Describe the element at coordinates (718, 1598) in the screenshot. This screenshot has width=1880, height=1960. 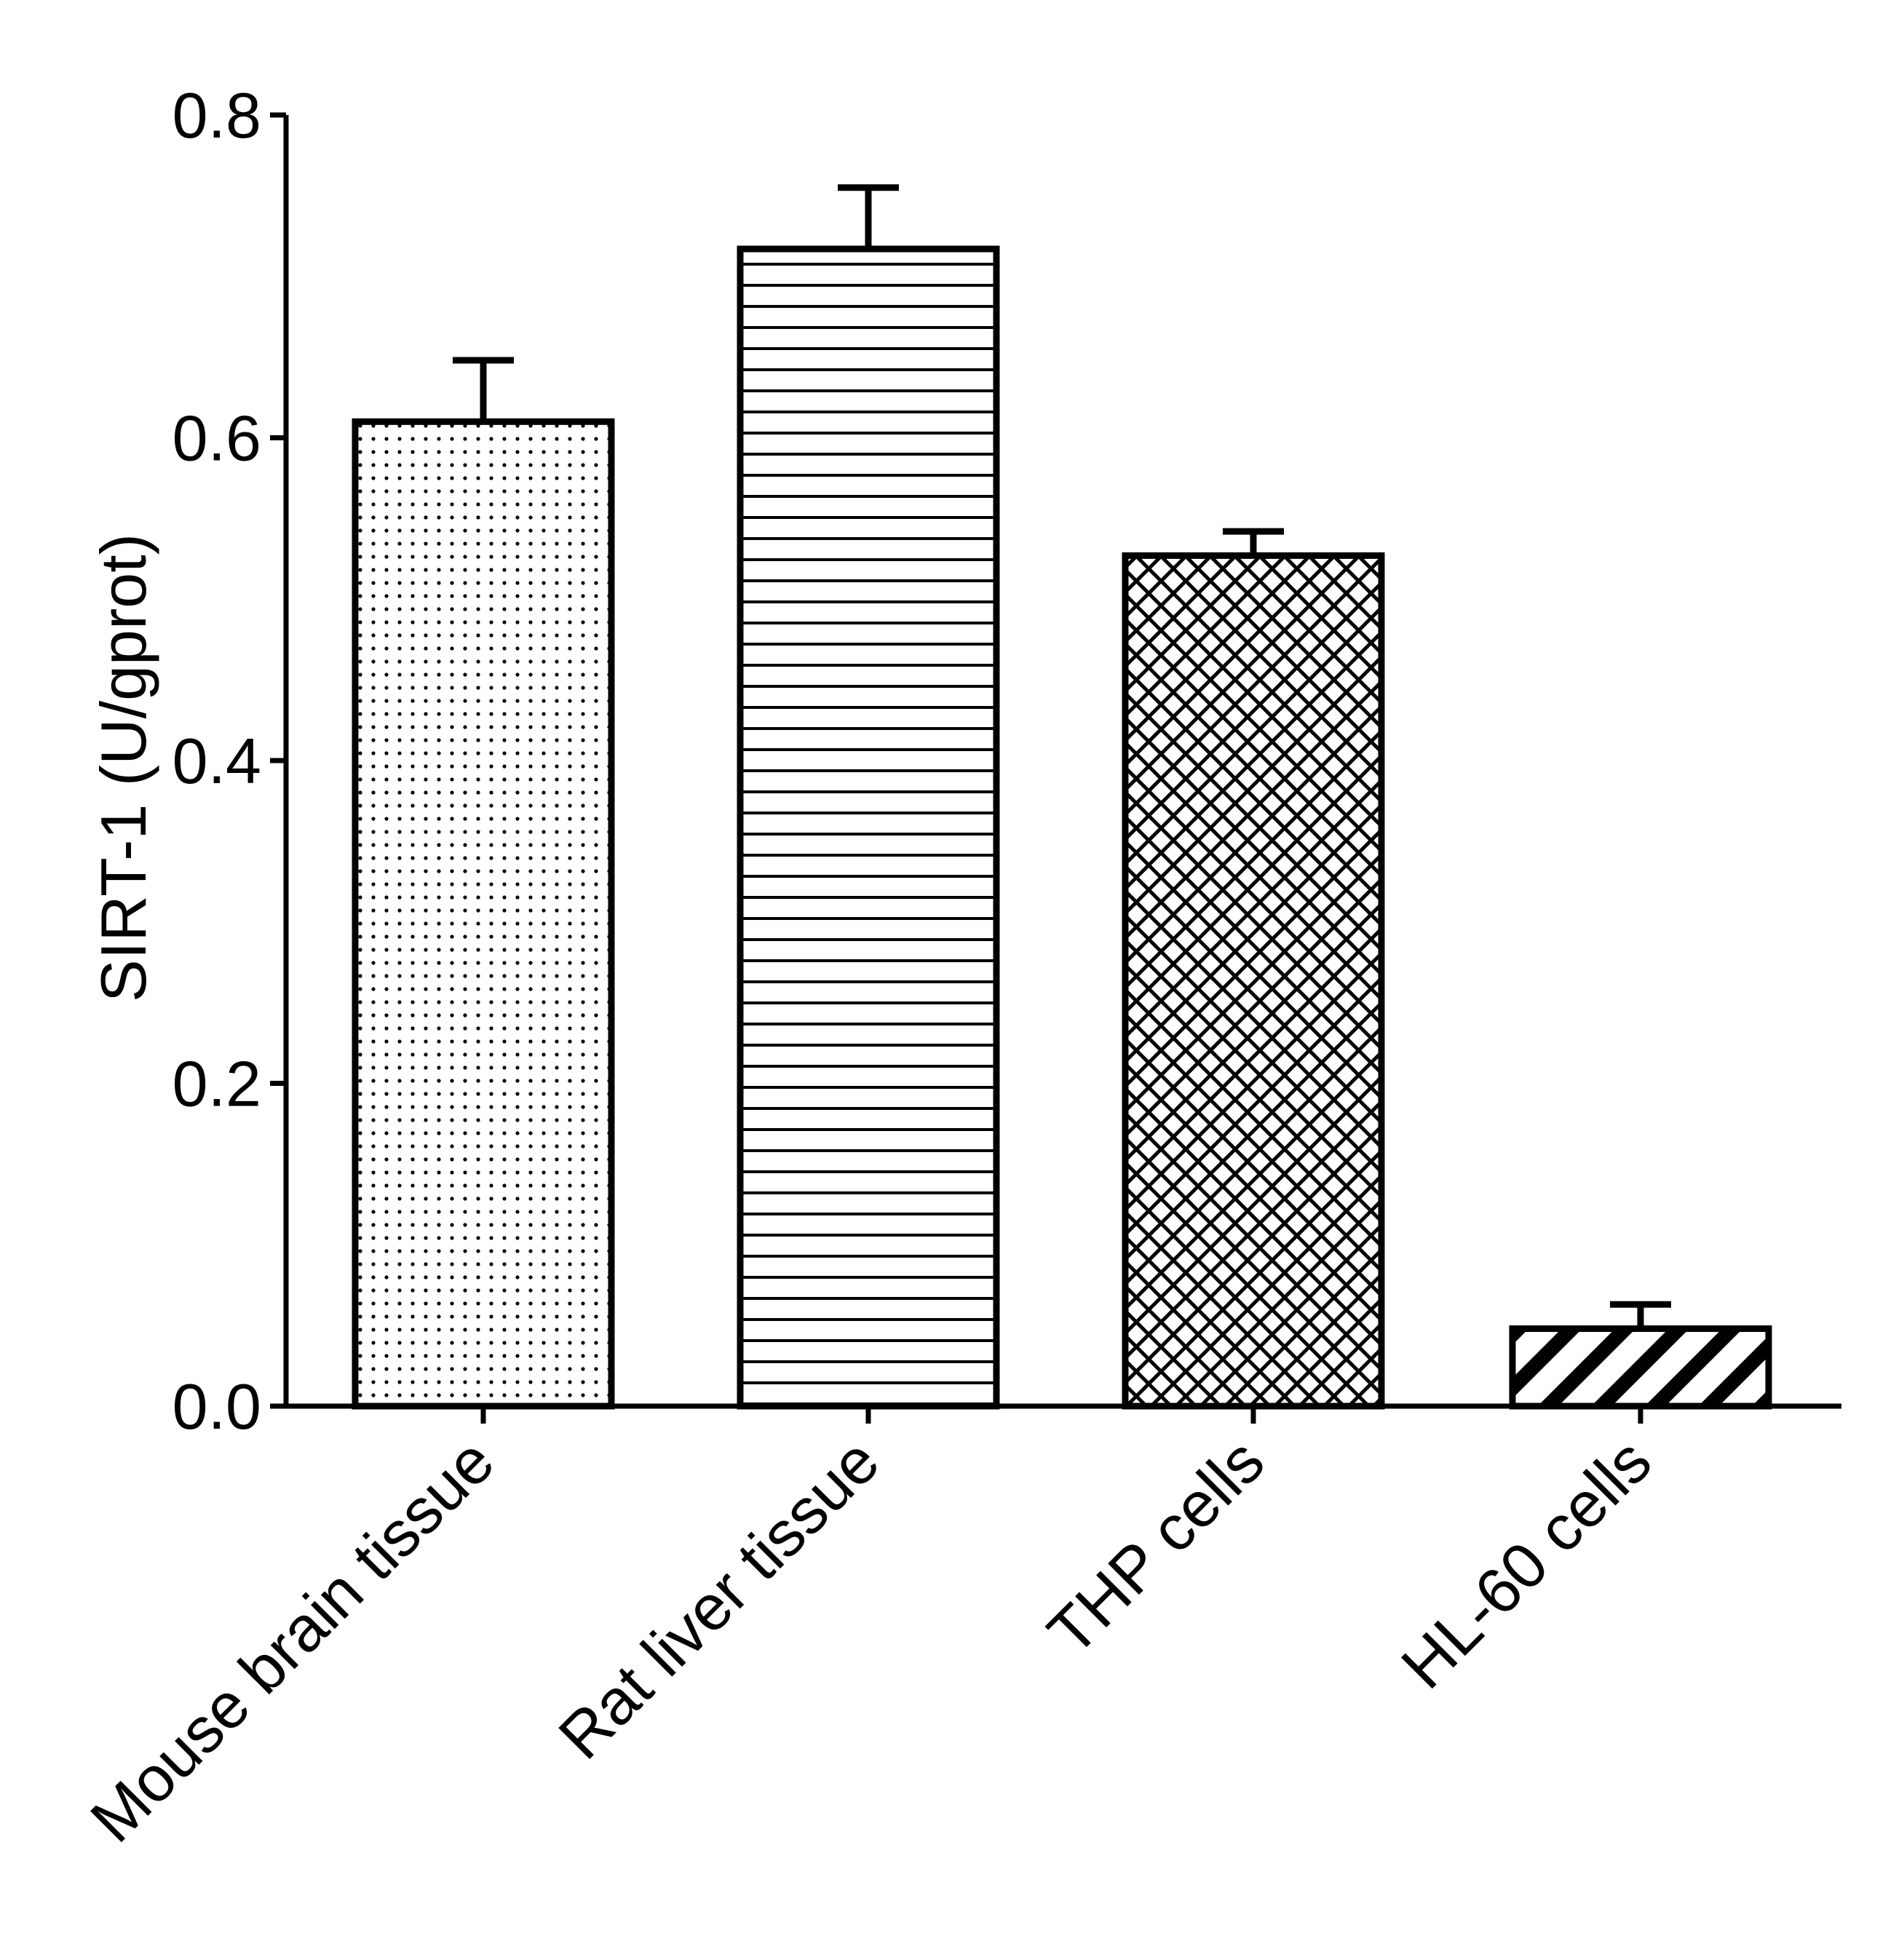
I see `x-category-label: Rat liver tissue` at that location.